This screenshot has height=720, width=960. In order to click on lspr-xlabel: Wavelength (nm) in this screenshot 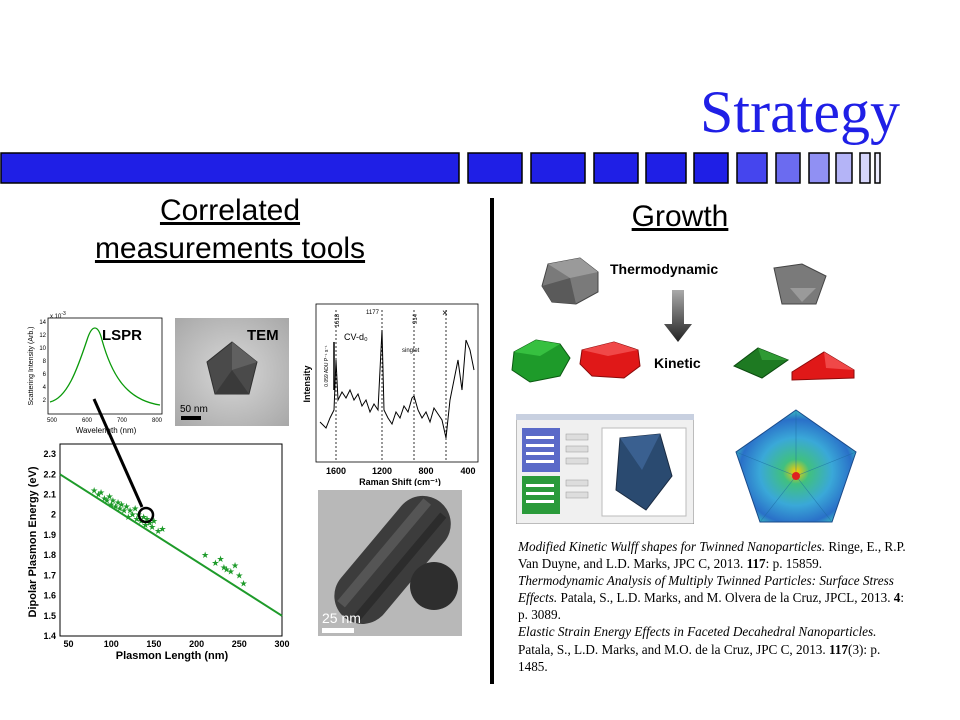, I will do `click(106, 430)`.